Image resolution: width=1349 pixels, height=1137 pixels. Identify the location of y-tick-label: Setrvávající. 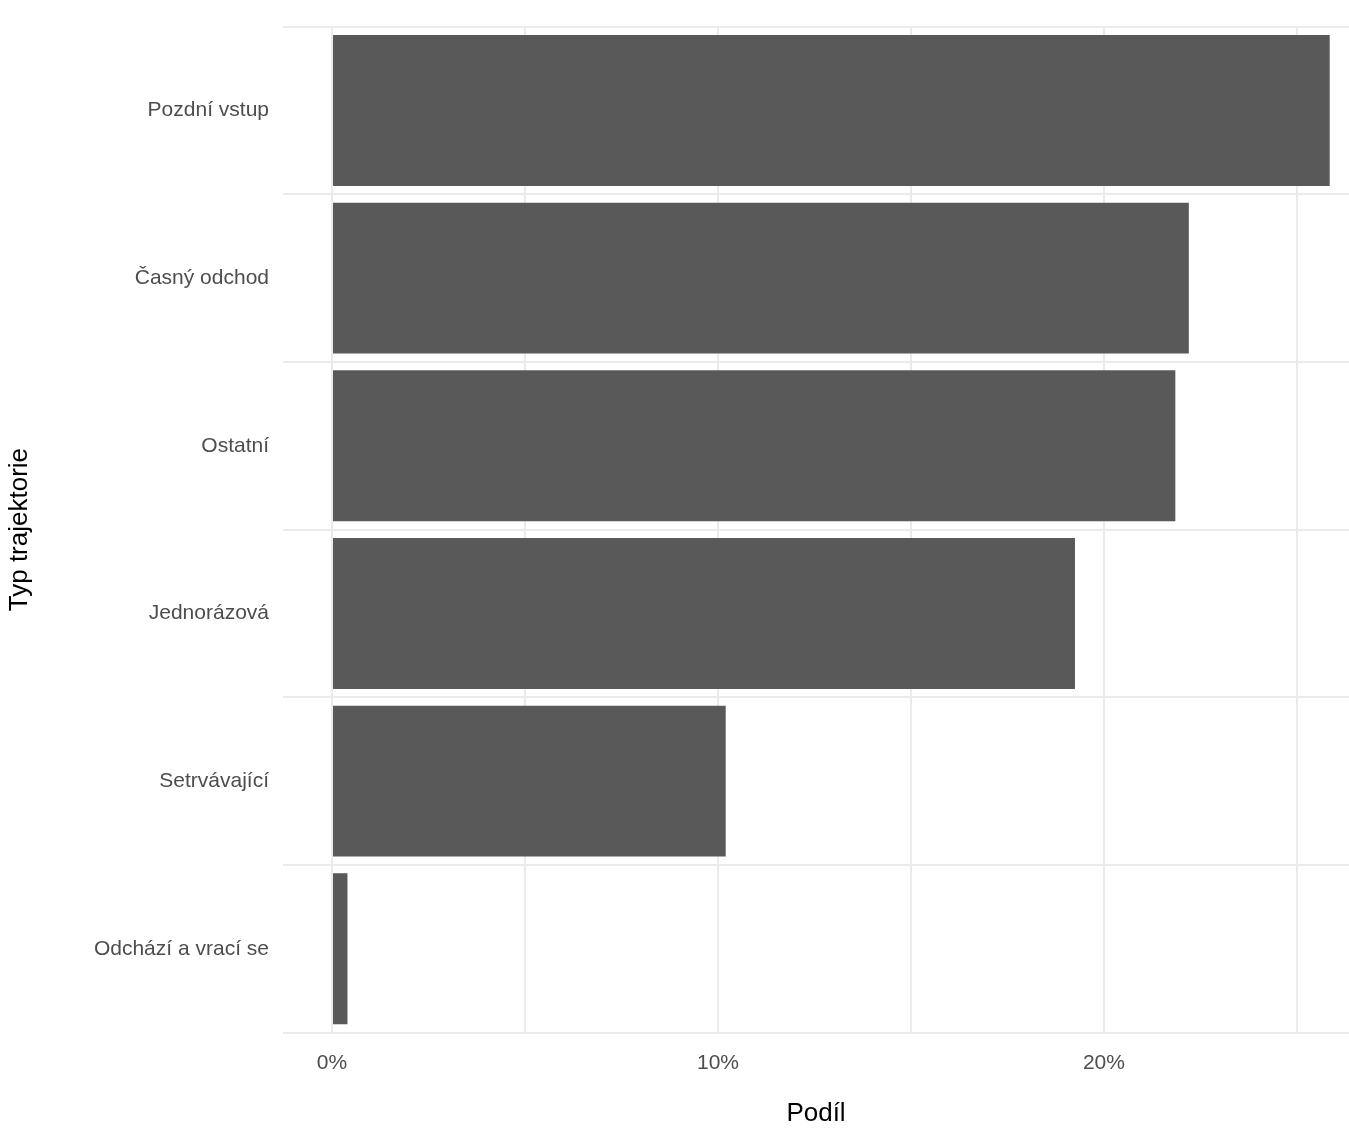
(214, 779).